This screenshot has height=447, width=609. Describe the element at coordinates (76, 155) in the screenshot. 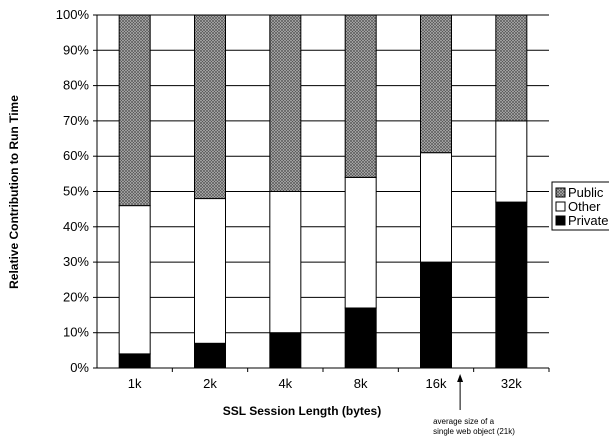

I see `y-tick-label: 60%` at that location.